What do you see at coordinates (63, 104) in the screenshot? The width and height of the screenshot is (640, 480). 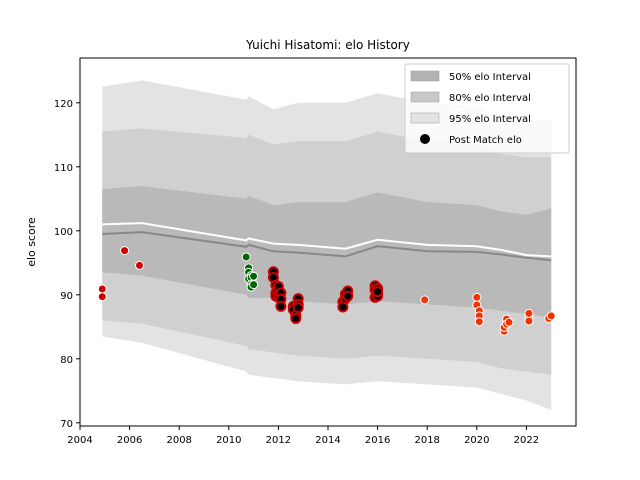 I see `y-tick-label: 120` at bounding box center [63, 104].